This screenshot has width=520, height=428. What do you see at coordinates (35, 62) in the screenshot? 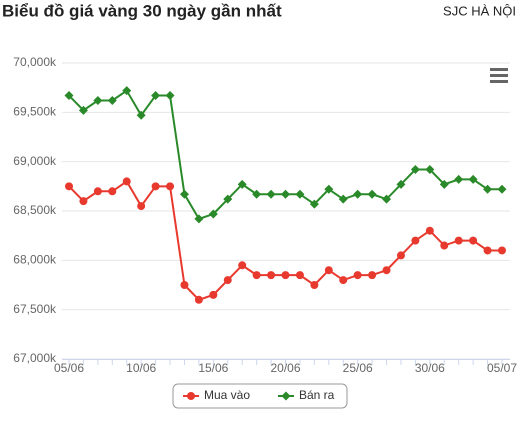
I see `y-tick-label: 70,000k` at bounding box center [35, 62].